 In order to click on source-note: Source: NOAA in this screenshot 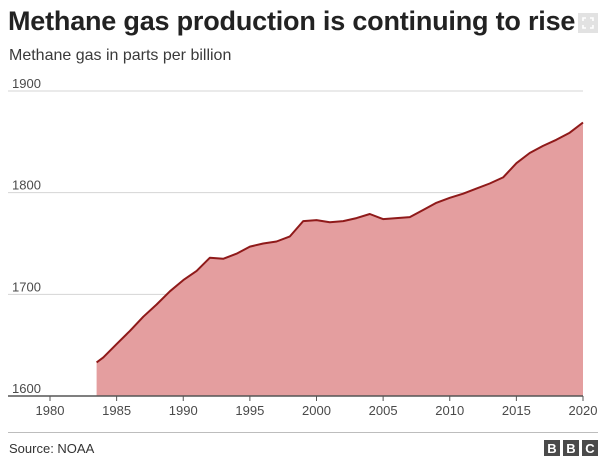, I will do `click(52, 448)`.